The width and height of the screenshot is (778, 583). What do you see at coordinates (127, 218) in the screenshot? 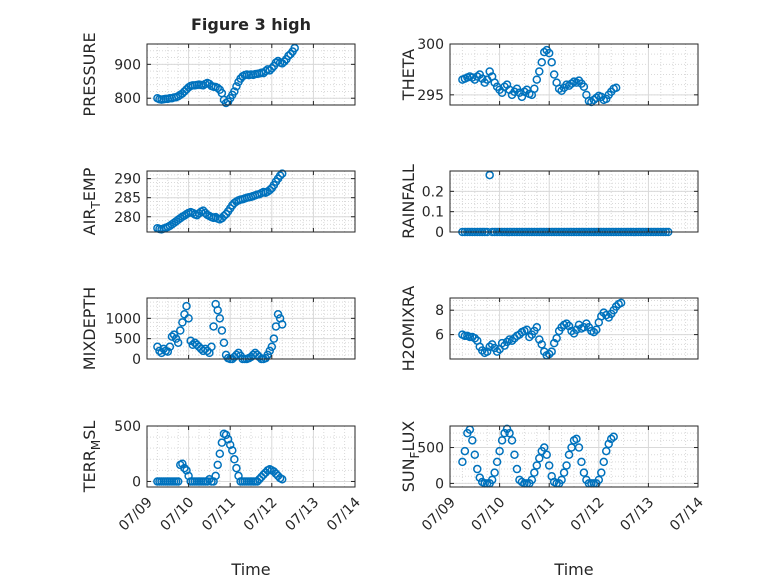
I see `y-tick-label: 280` at bounding box center [127, 218].